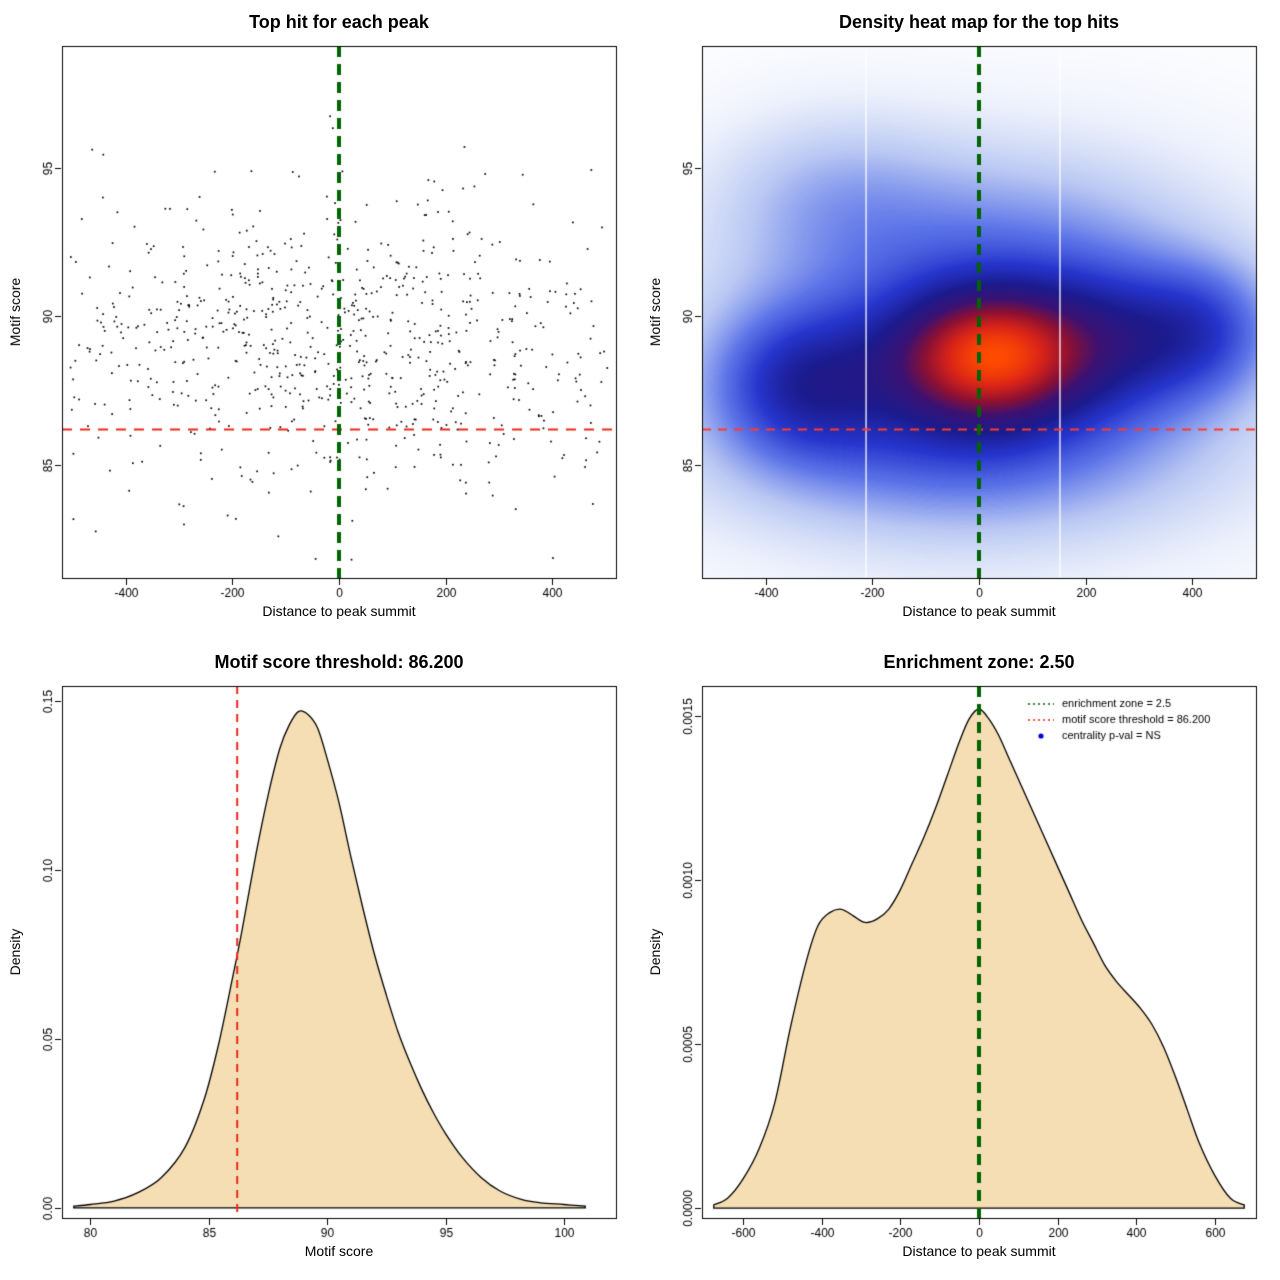  Describe the element at coordinates (979, 22) in the screenshot. I see `panel-title: Density heat map for the top hits` at that location.